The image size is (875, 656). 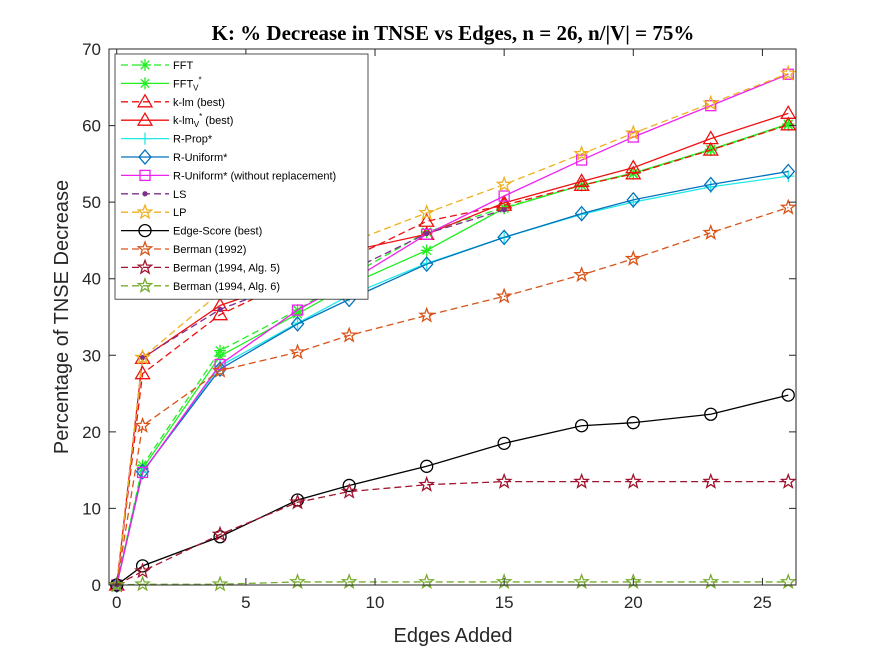 What do you see at coordinates (91, 508) in the screenshot?
I see `y-tick-label: 10` at bounding box center [91, 508].